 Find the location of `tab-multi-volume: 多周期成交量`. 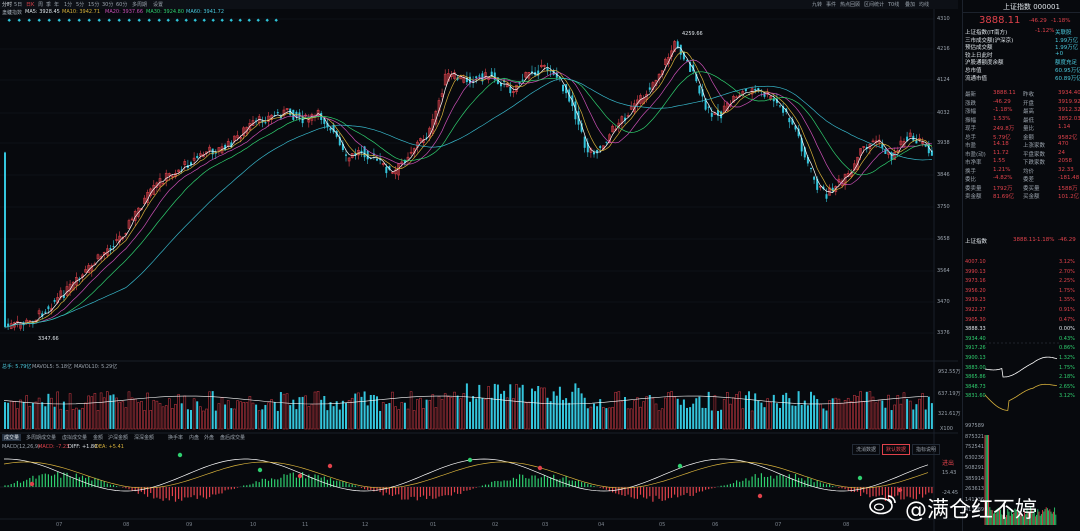

tab-multi-volume: 多周期成交量 is located at coordinates (41, 438).